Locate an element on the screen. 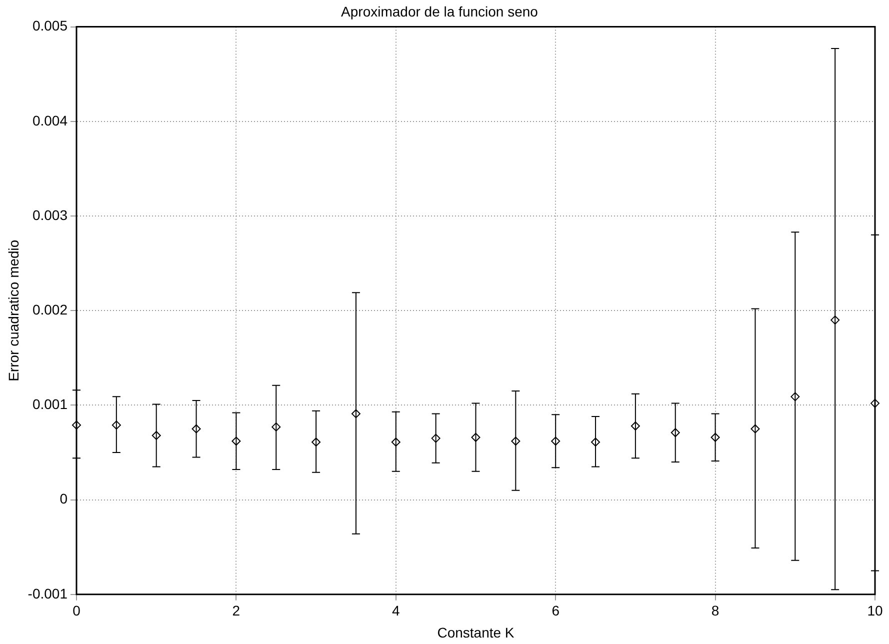 The width and height of the screenshot is (889, 644). y-tick-label: 0.001 is located at coordinates (50, 404).